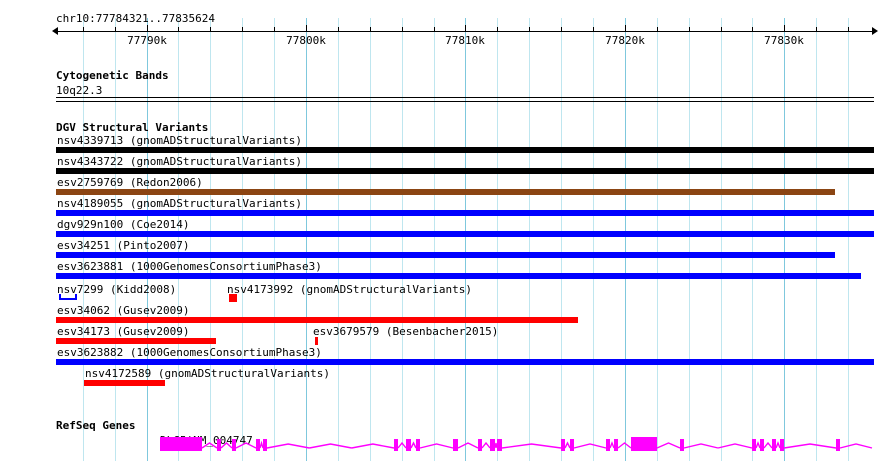 This screenshot has height=461, width=890. What do you see at coordinates (123, 310) in the screenshot?
I see `variant-label: esv34062 (Gusev2009)` at bounding box center [123, 310].